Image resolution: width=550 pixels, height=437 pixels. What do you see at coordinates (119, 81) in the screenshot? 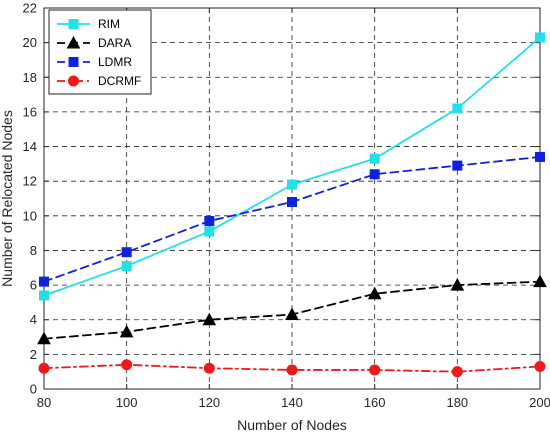
I see `legend-label: DCRMF` at bounding box center [119, 81].